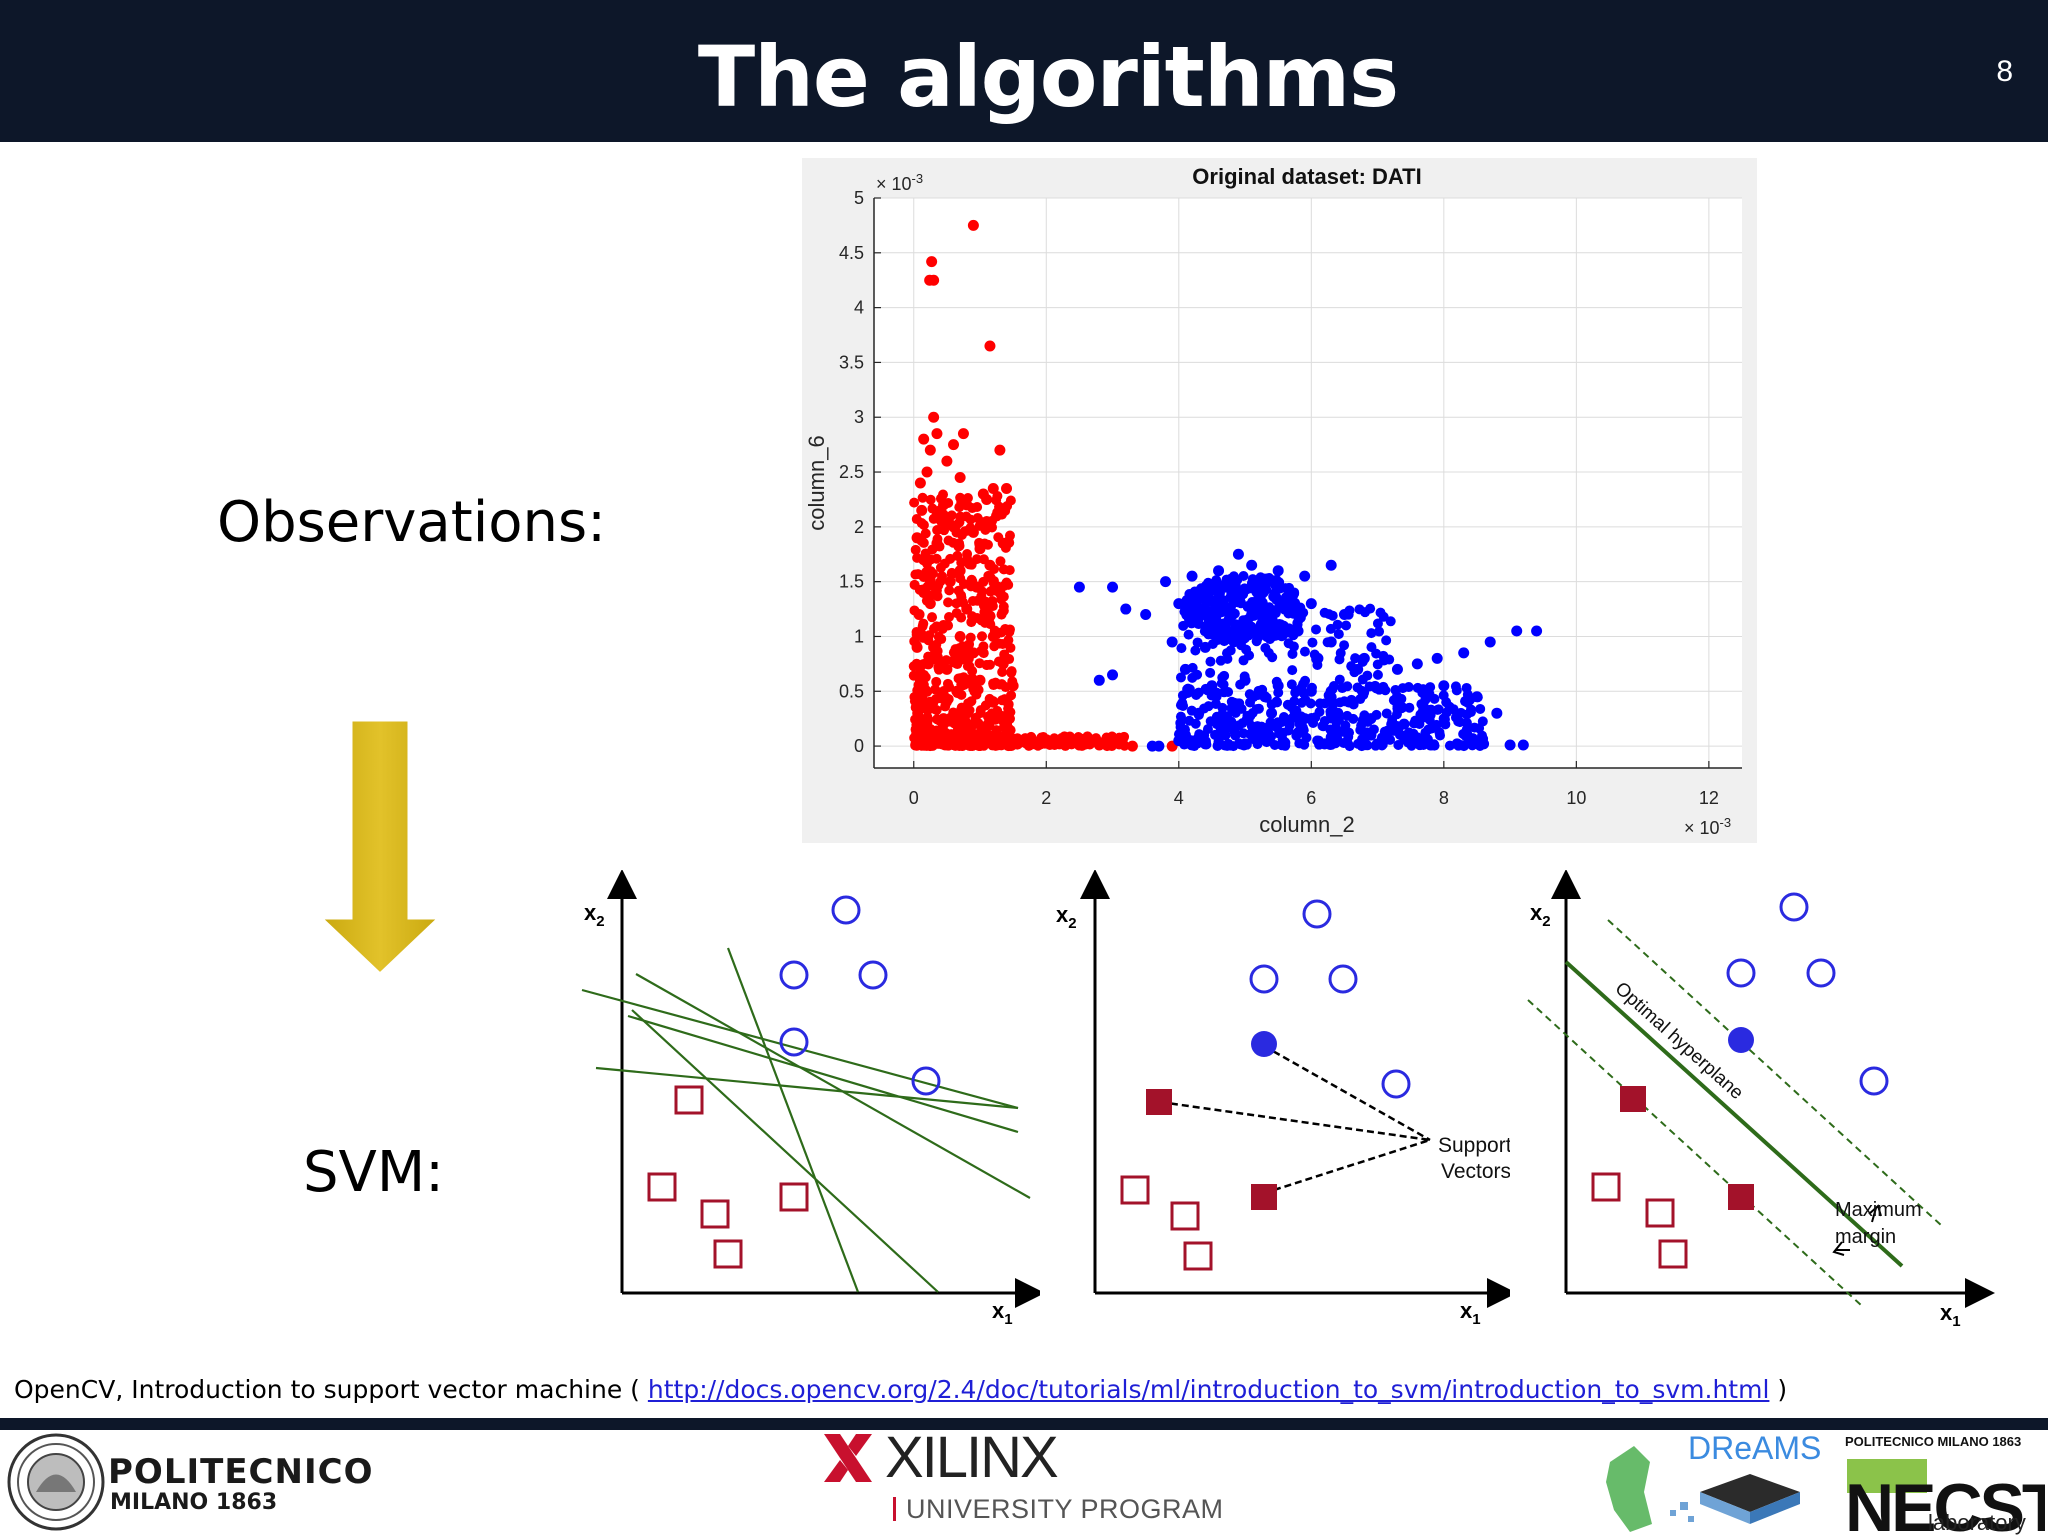 The height and width of the screenshot is (1536, 2048). What do you see at coordinates (1295, 1118) in the screenshot?
I see `support-vector-pointers` at bounding box center [1295, 1118].